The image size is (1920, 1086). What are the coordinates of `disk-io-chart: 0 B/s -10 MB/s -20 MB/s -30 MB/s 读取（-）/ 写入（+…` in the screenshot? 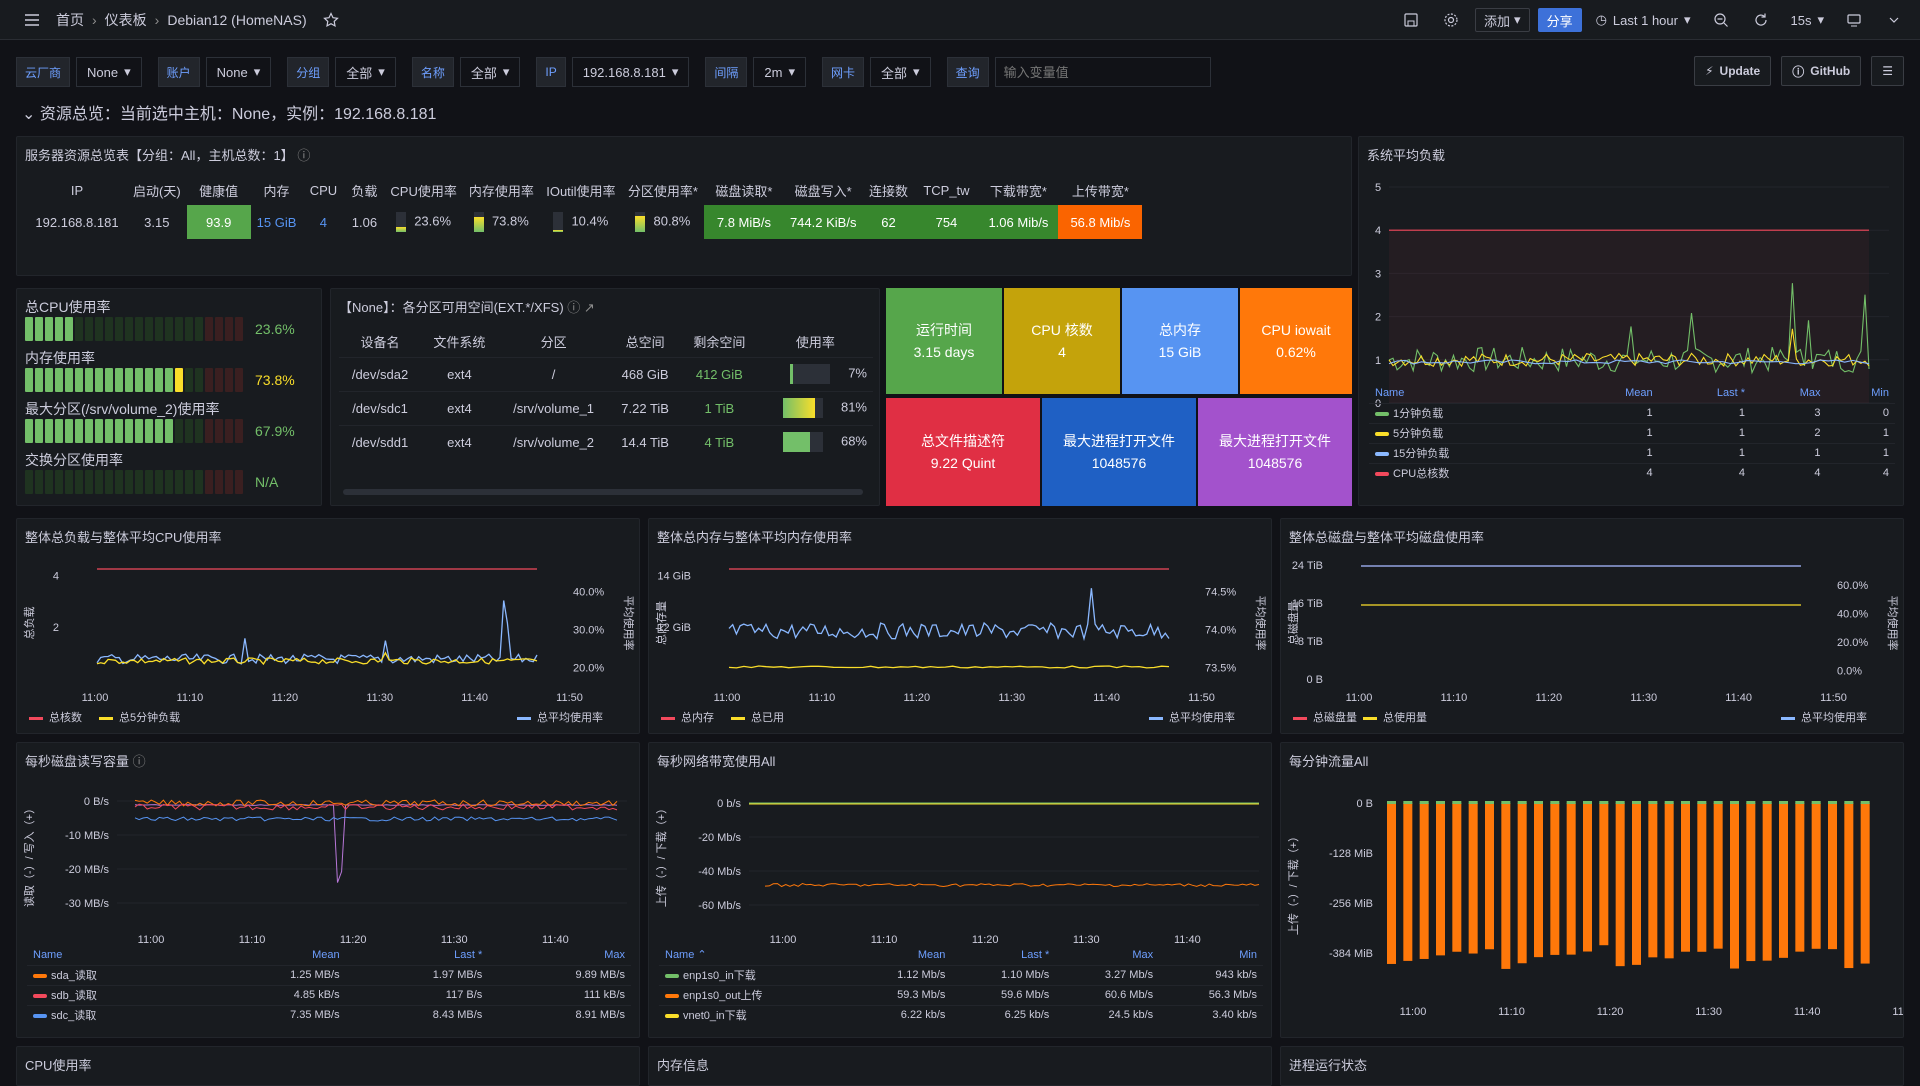 It's located at (328, 861).